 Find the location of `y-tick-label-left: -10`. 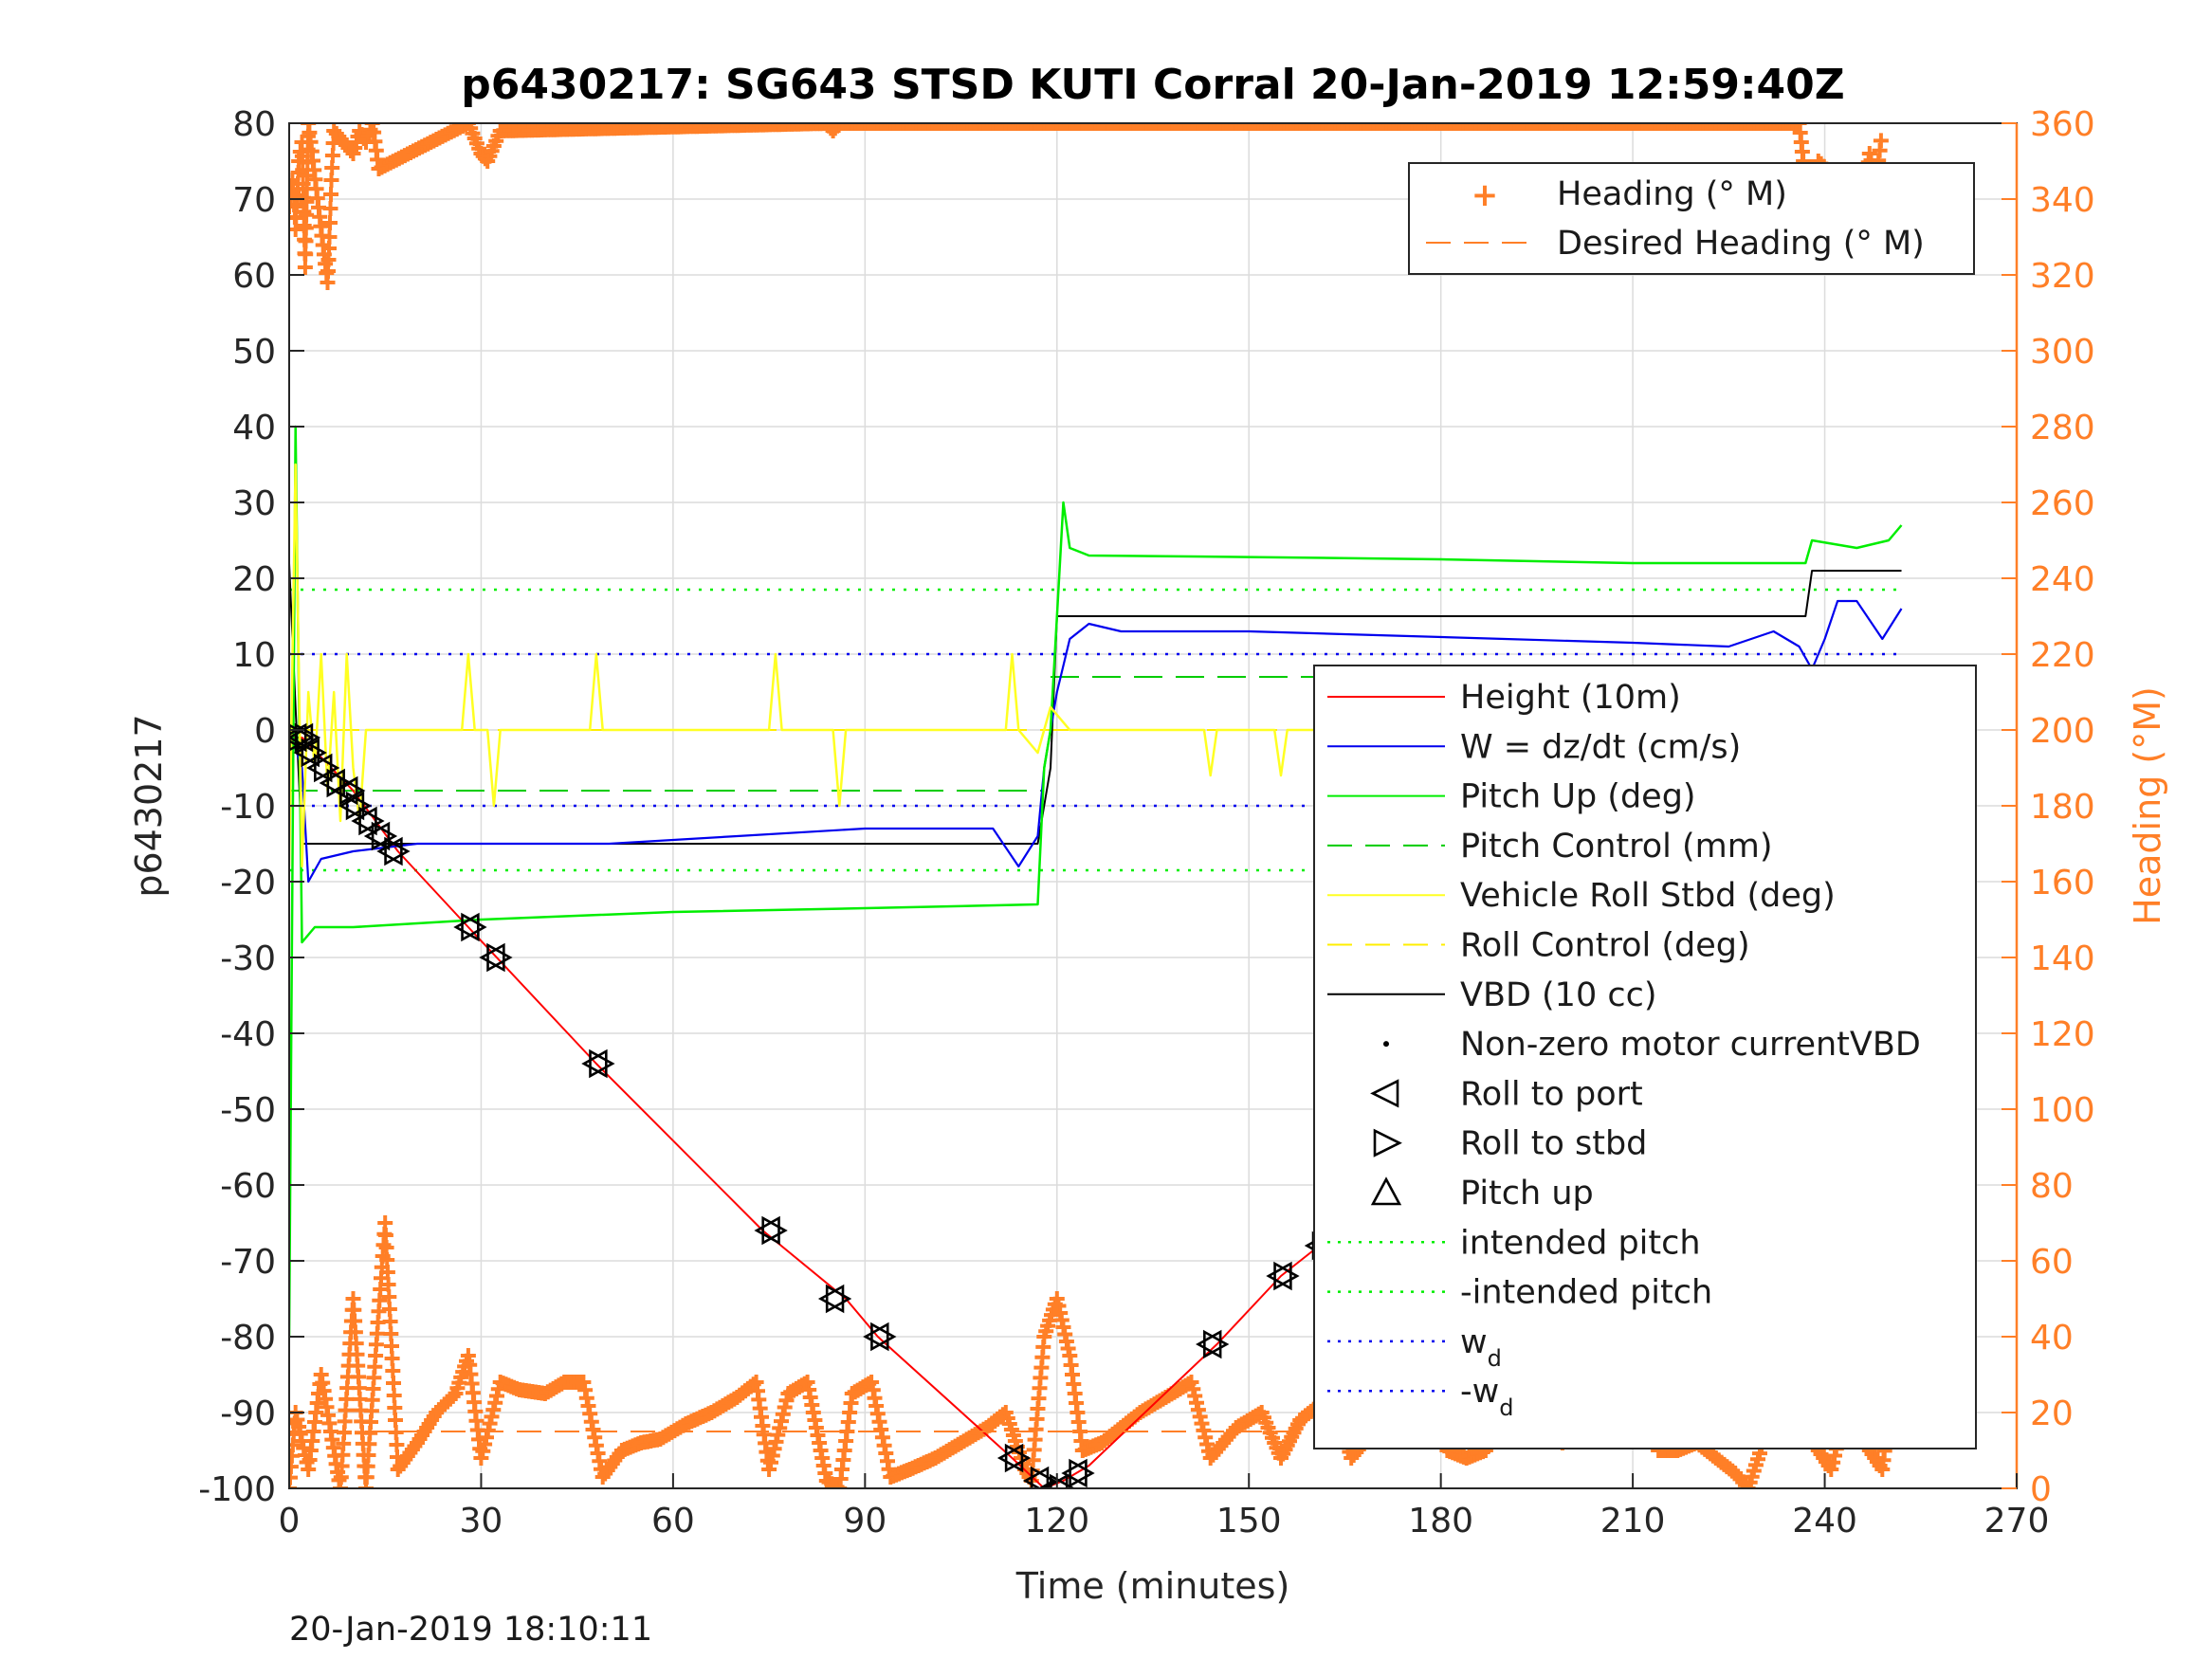

y-tick-label-left: -10 is located at coordinates (248, 807).